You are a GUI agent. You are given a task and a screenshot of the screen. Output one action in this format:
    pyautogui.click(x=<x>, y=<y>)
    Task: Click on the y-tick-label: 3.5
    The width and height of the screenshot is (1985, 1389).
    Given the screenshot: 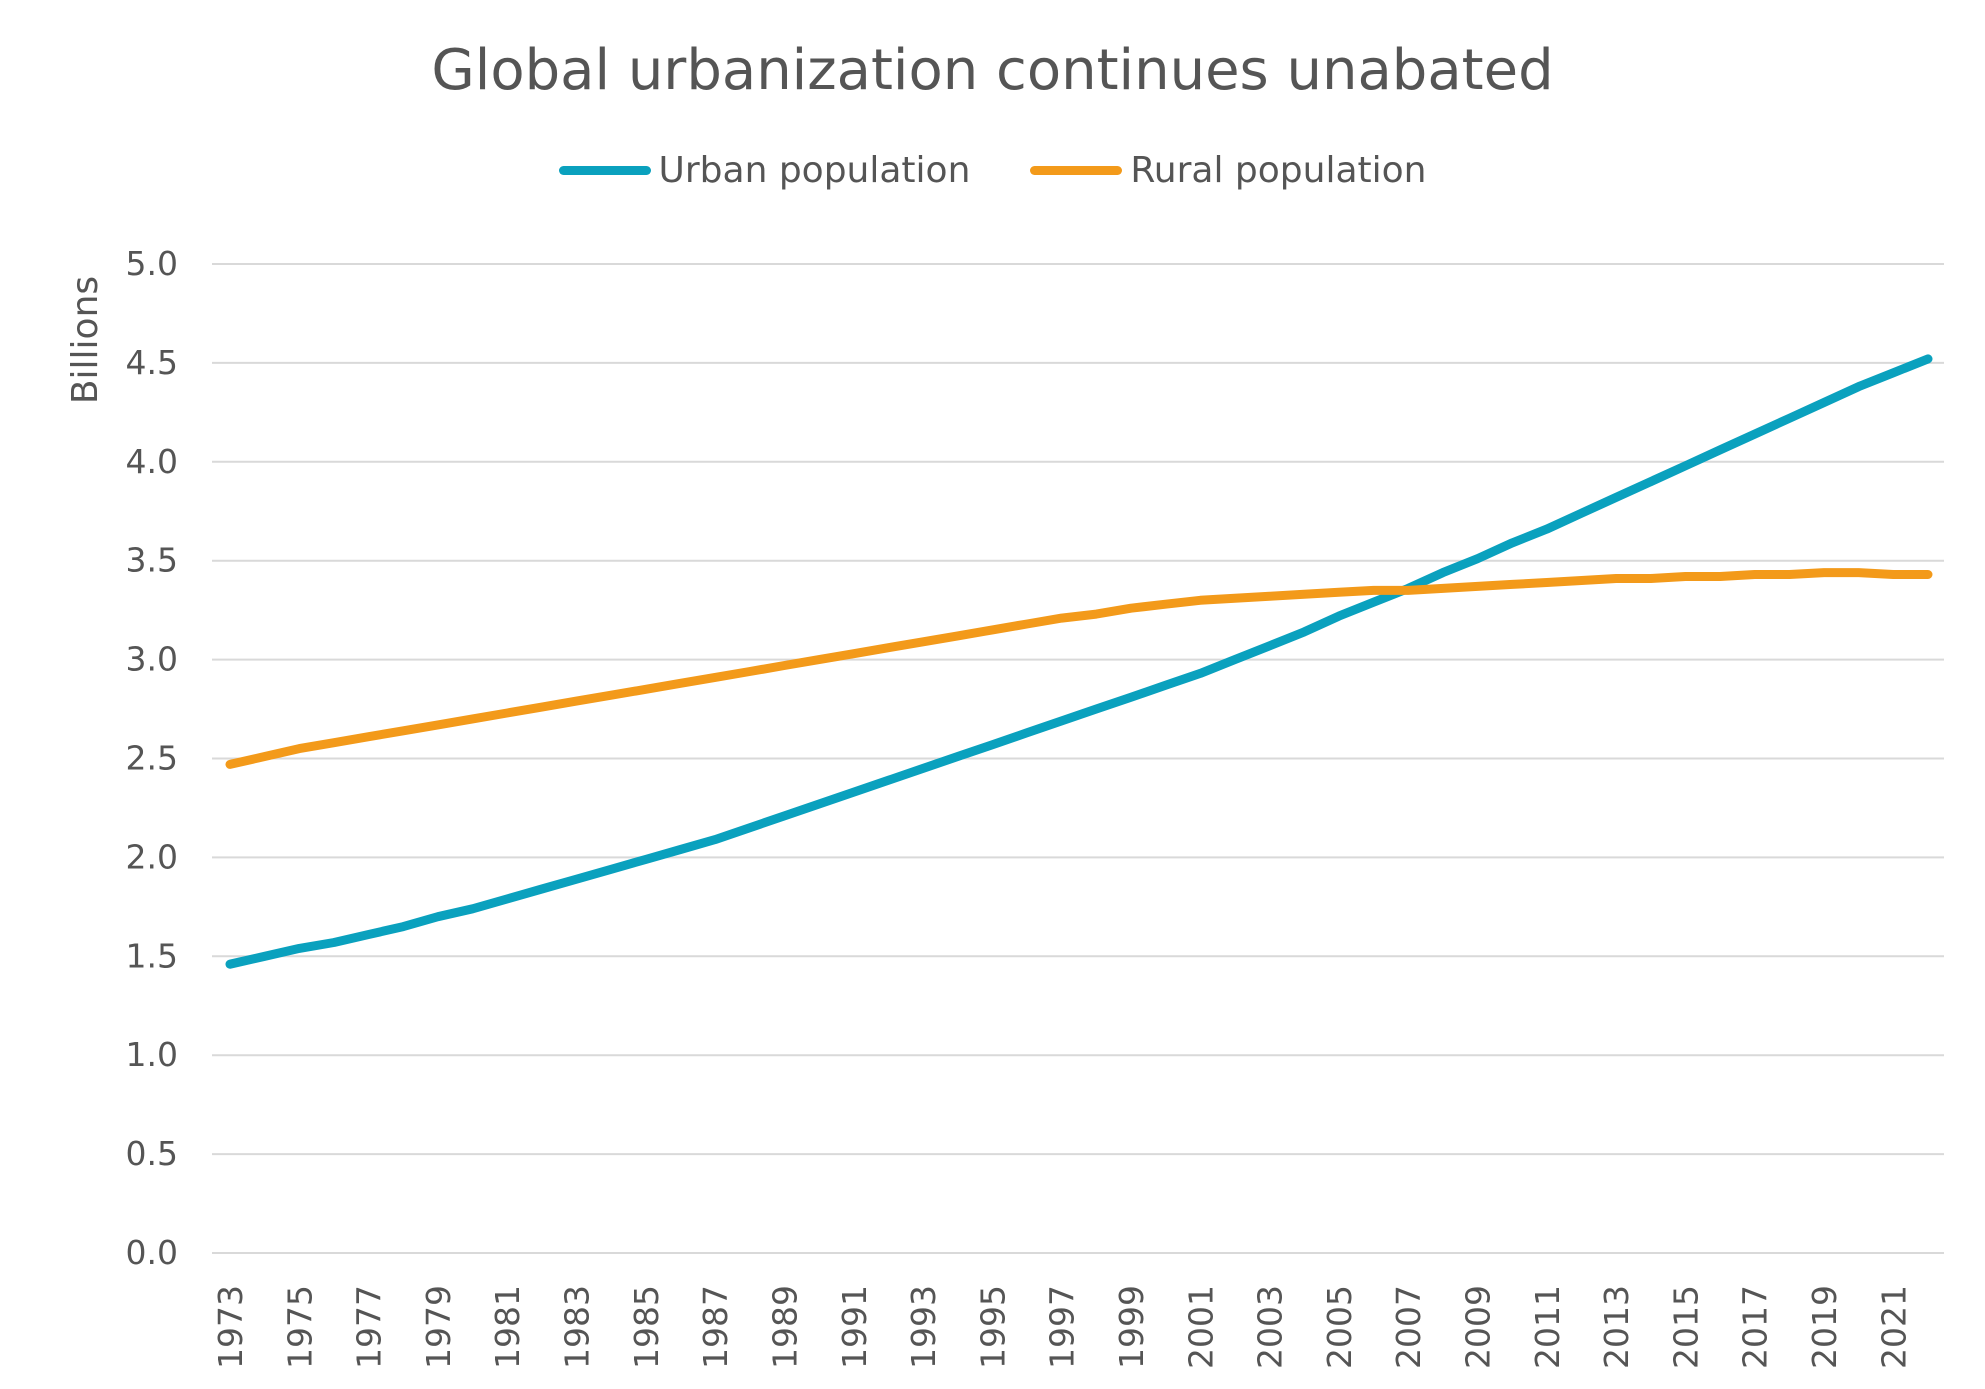 What is the action you would take?
    pyautogui.click(x=152, y=560)
    